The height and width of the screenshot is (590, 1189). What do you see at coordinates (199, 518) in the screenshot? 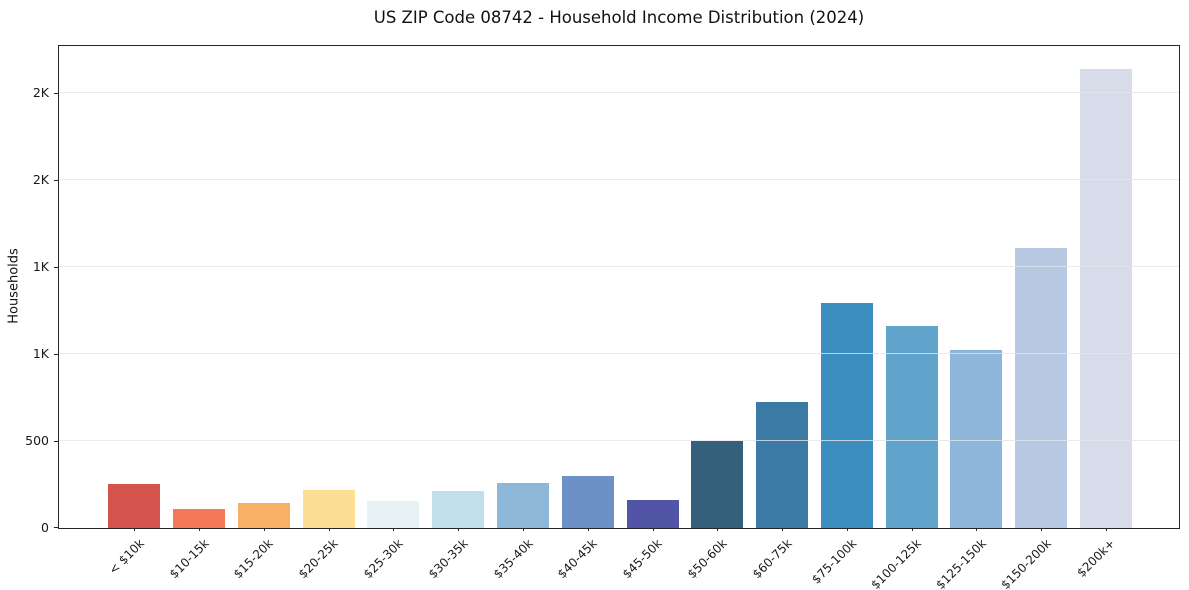
I see `bar-10-15k` at bounding box center [199, 518].